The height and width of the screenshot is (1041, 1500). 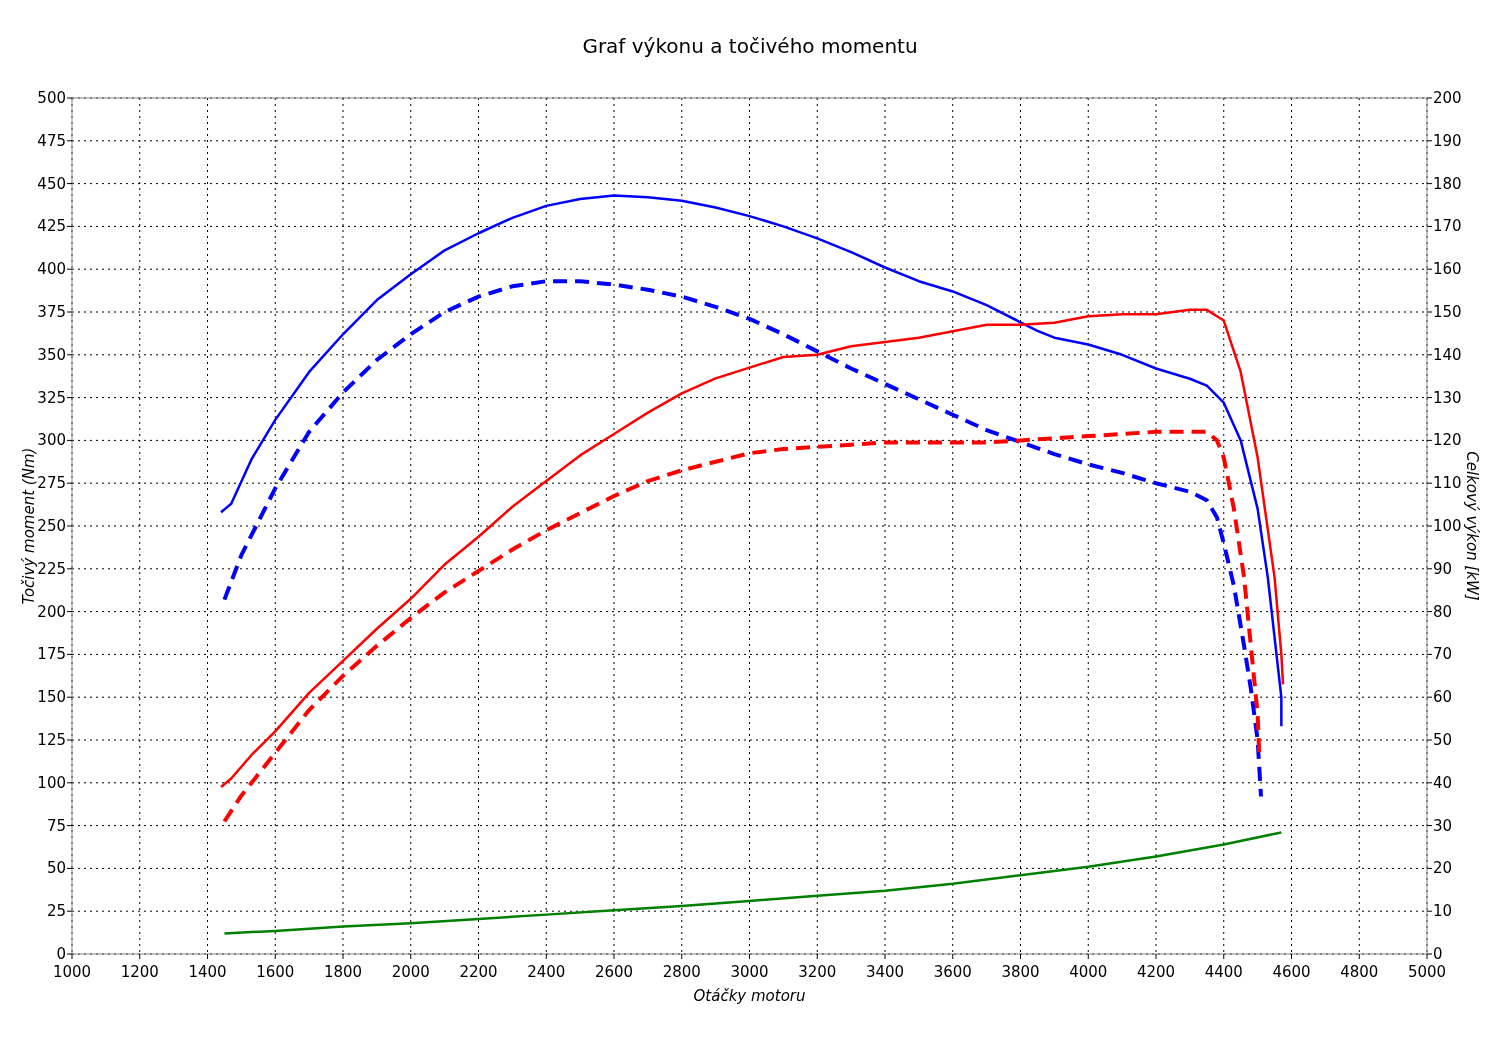 I want to click on y2-tick-label: 190, so click(x=1447, y=140).